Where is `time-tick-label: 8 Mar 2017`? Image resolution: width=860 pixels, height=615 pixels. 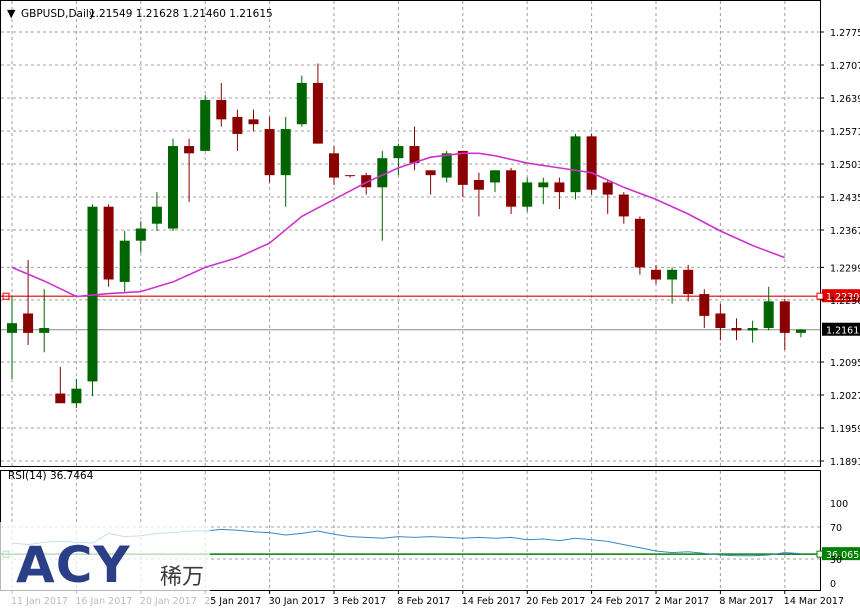 time-tick-label: 8 Mar 2017 is located at coordinates (746, 601).